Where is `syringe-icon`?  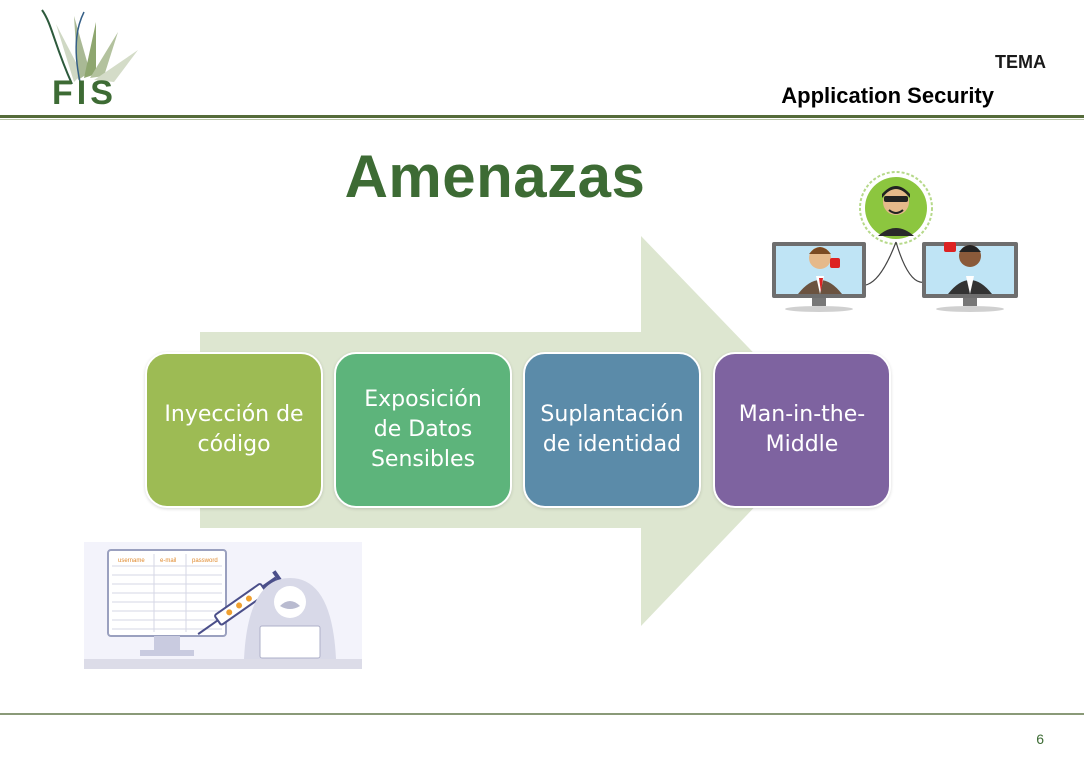
syringe-icon is located at coordinates (241, 602).